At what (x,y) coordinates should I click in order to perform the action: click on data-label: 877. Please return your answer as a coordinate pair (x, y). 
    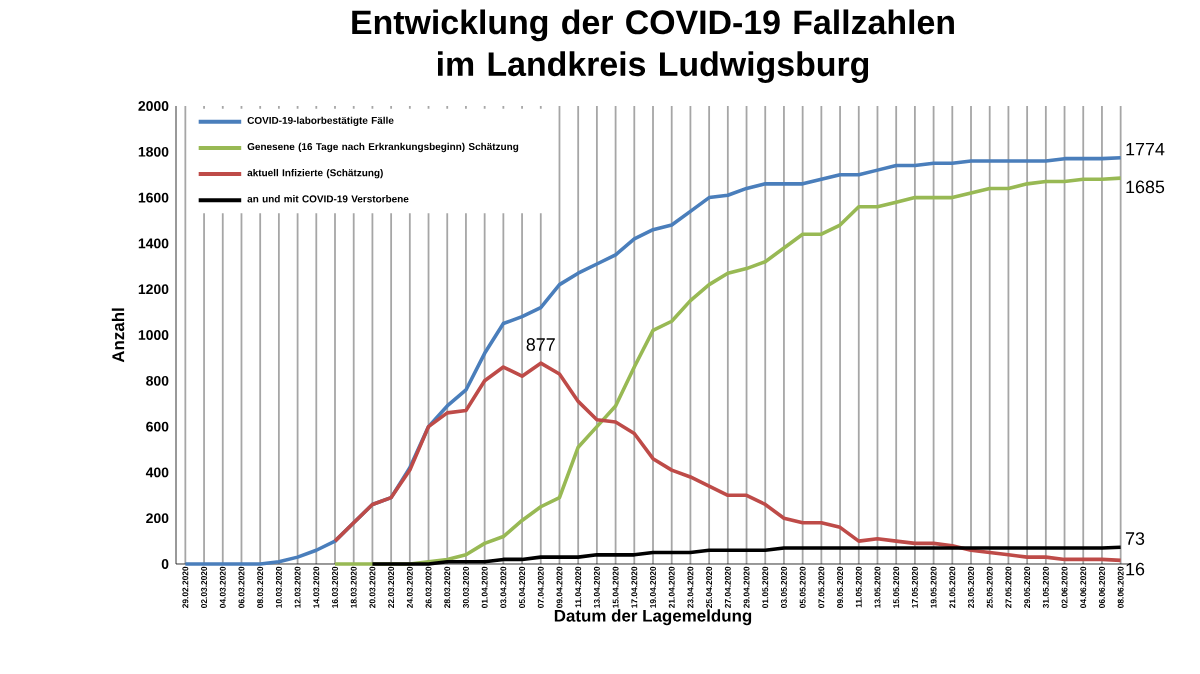
    Looking at the image, I should click on (540, 344).